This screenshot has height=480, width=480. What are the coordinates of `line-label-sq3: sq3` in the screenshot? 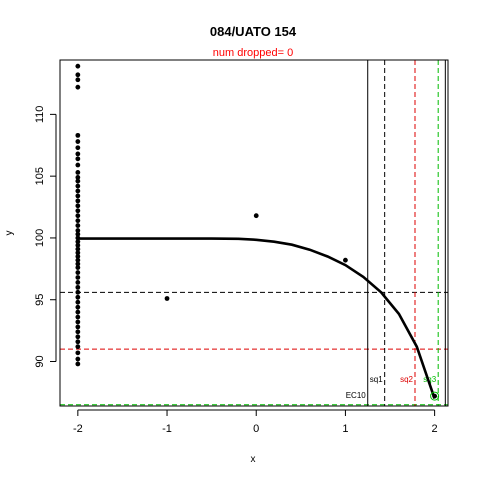 It's located at (429, 379).